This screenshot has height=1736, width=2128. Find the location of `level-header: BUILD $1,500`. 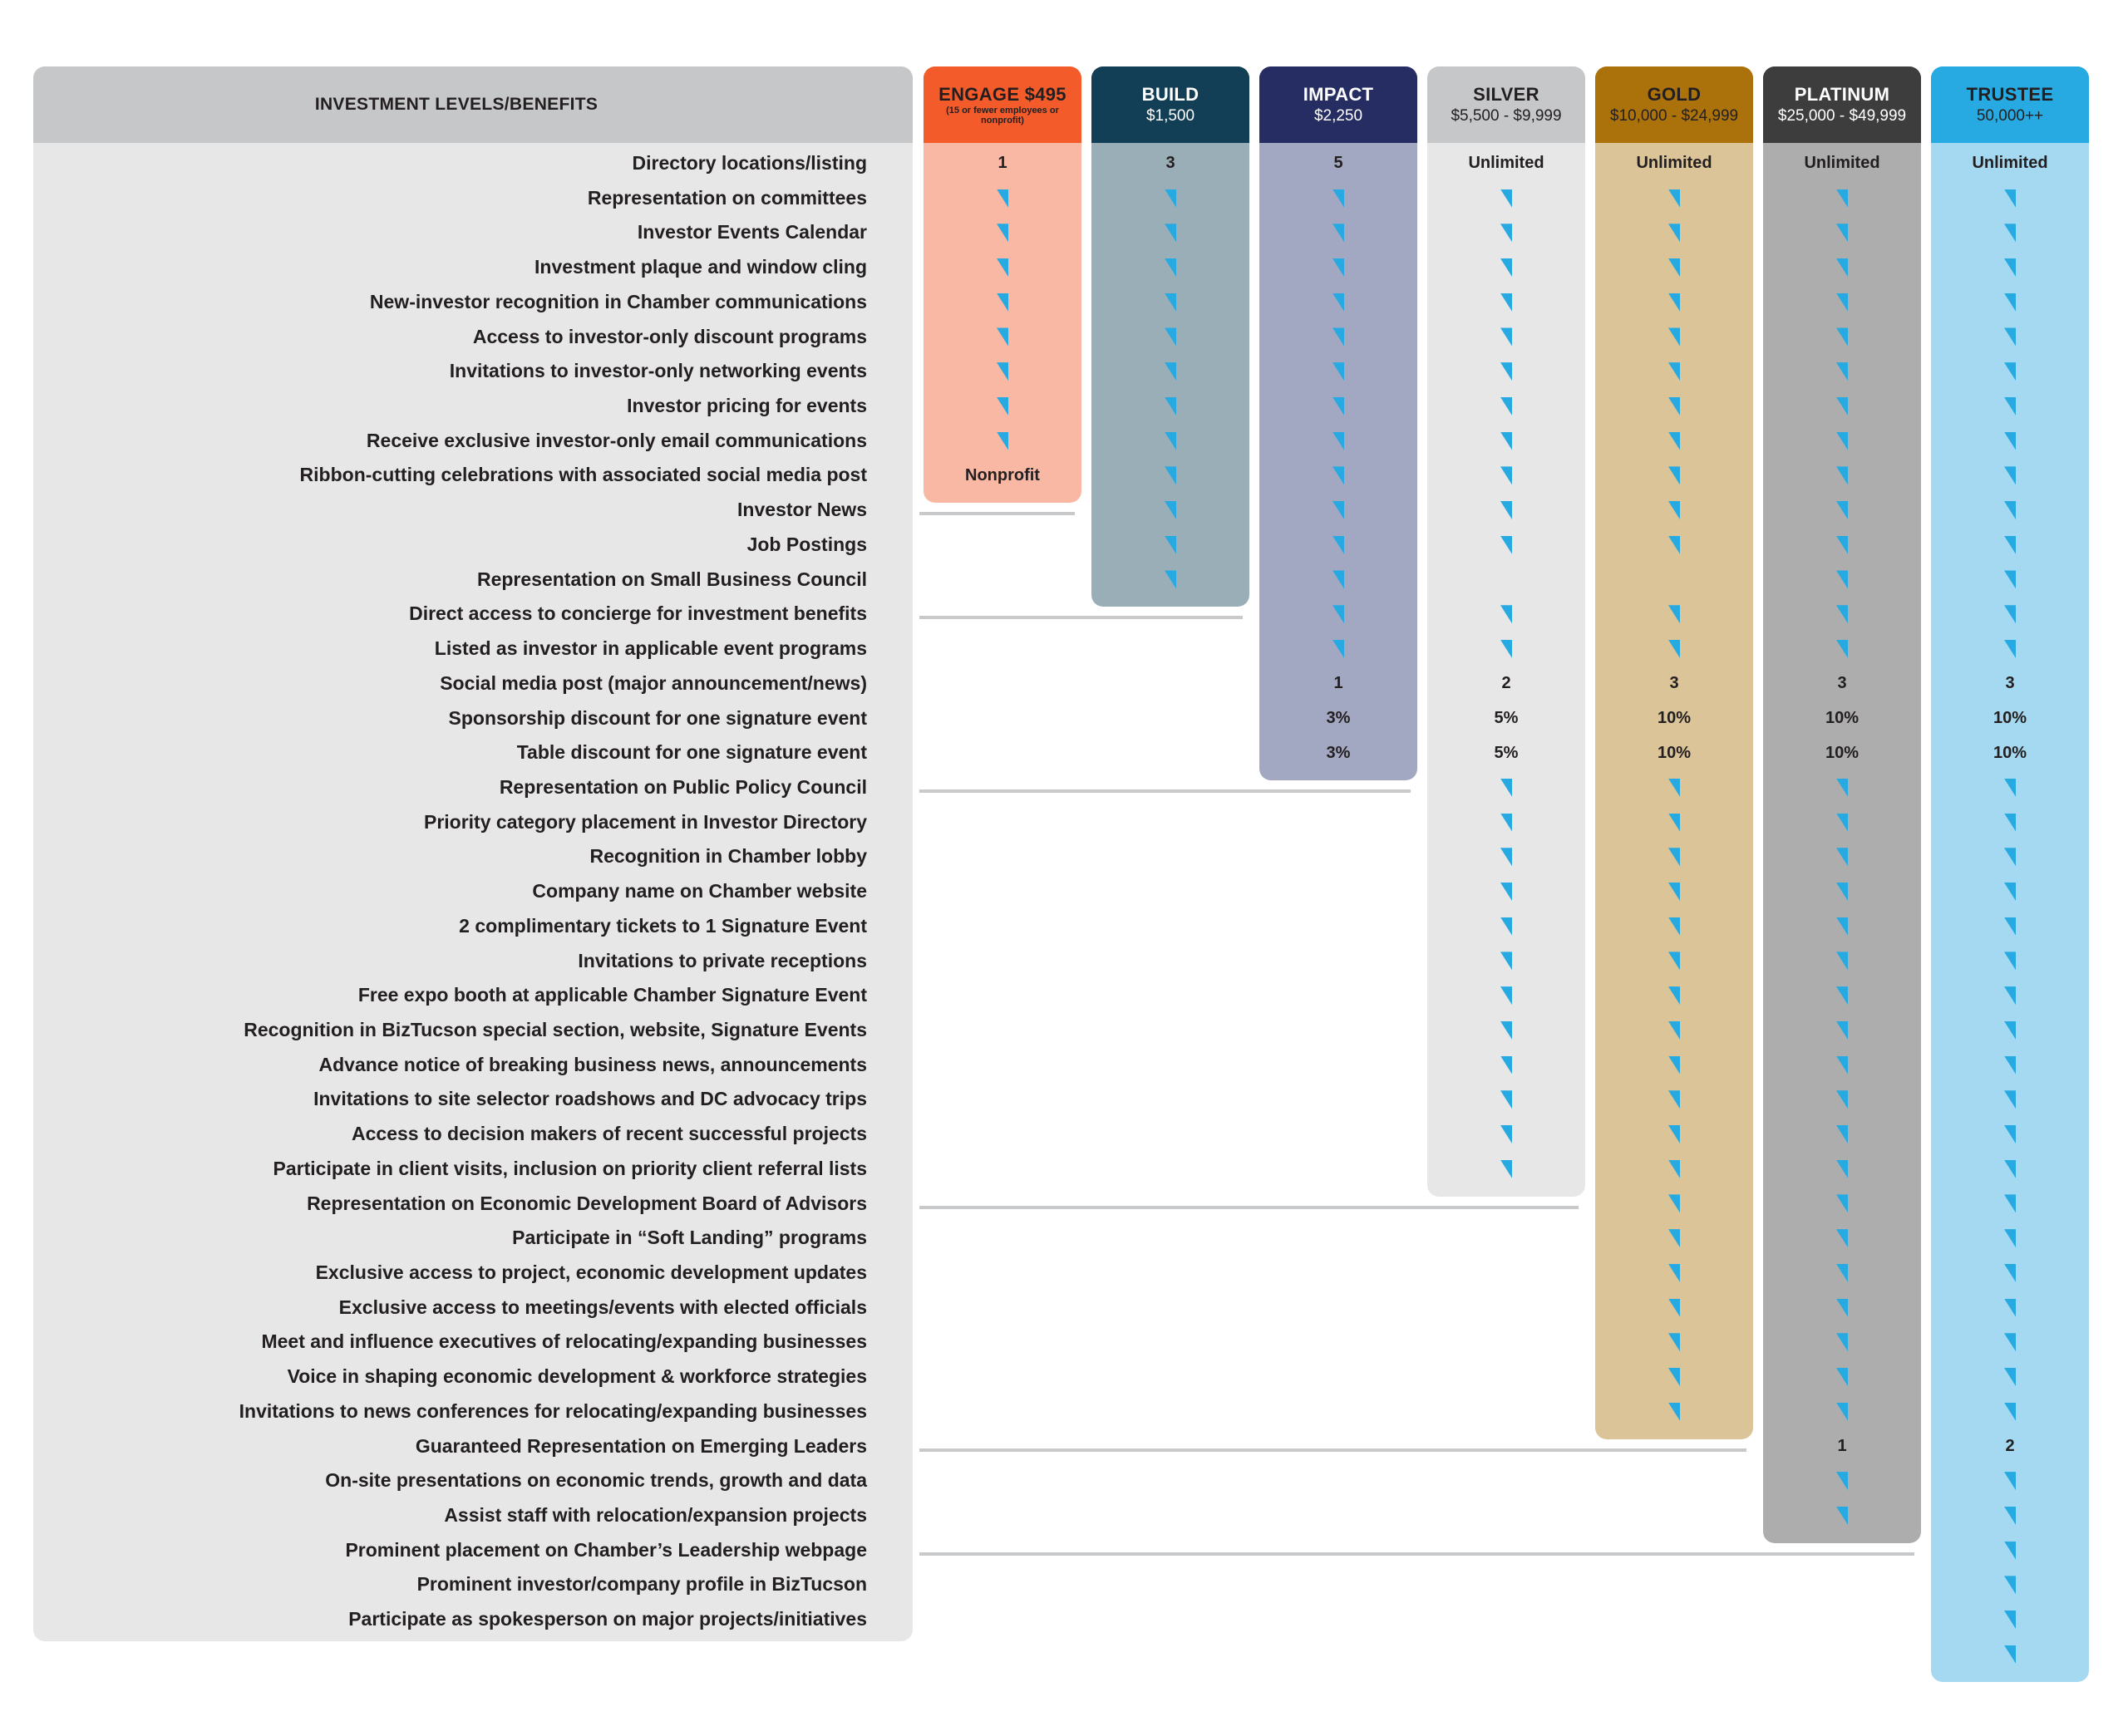

level-header: BUILD $1,500 is located at coordinates (1170, 104).